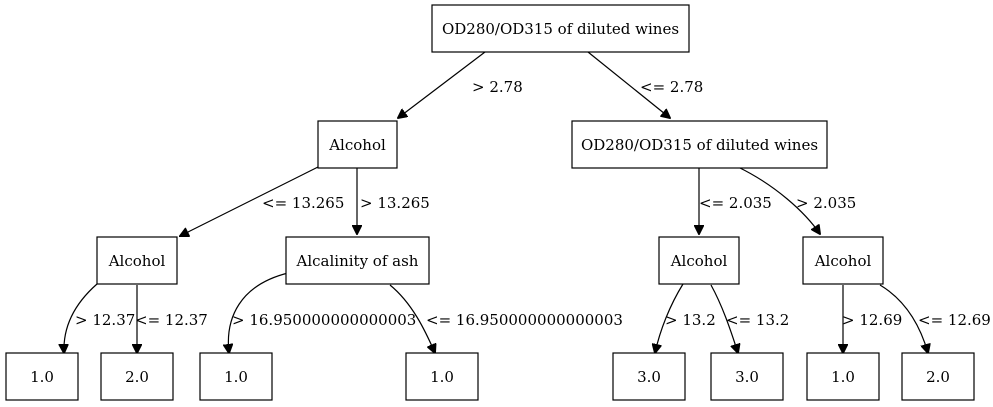 This screenshot has height=407, width=993. I want to click on node-alcohol-3: Alcohol, so click(137, 260).